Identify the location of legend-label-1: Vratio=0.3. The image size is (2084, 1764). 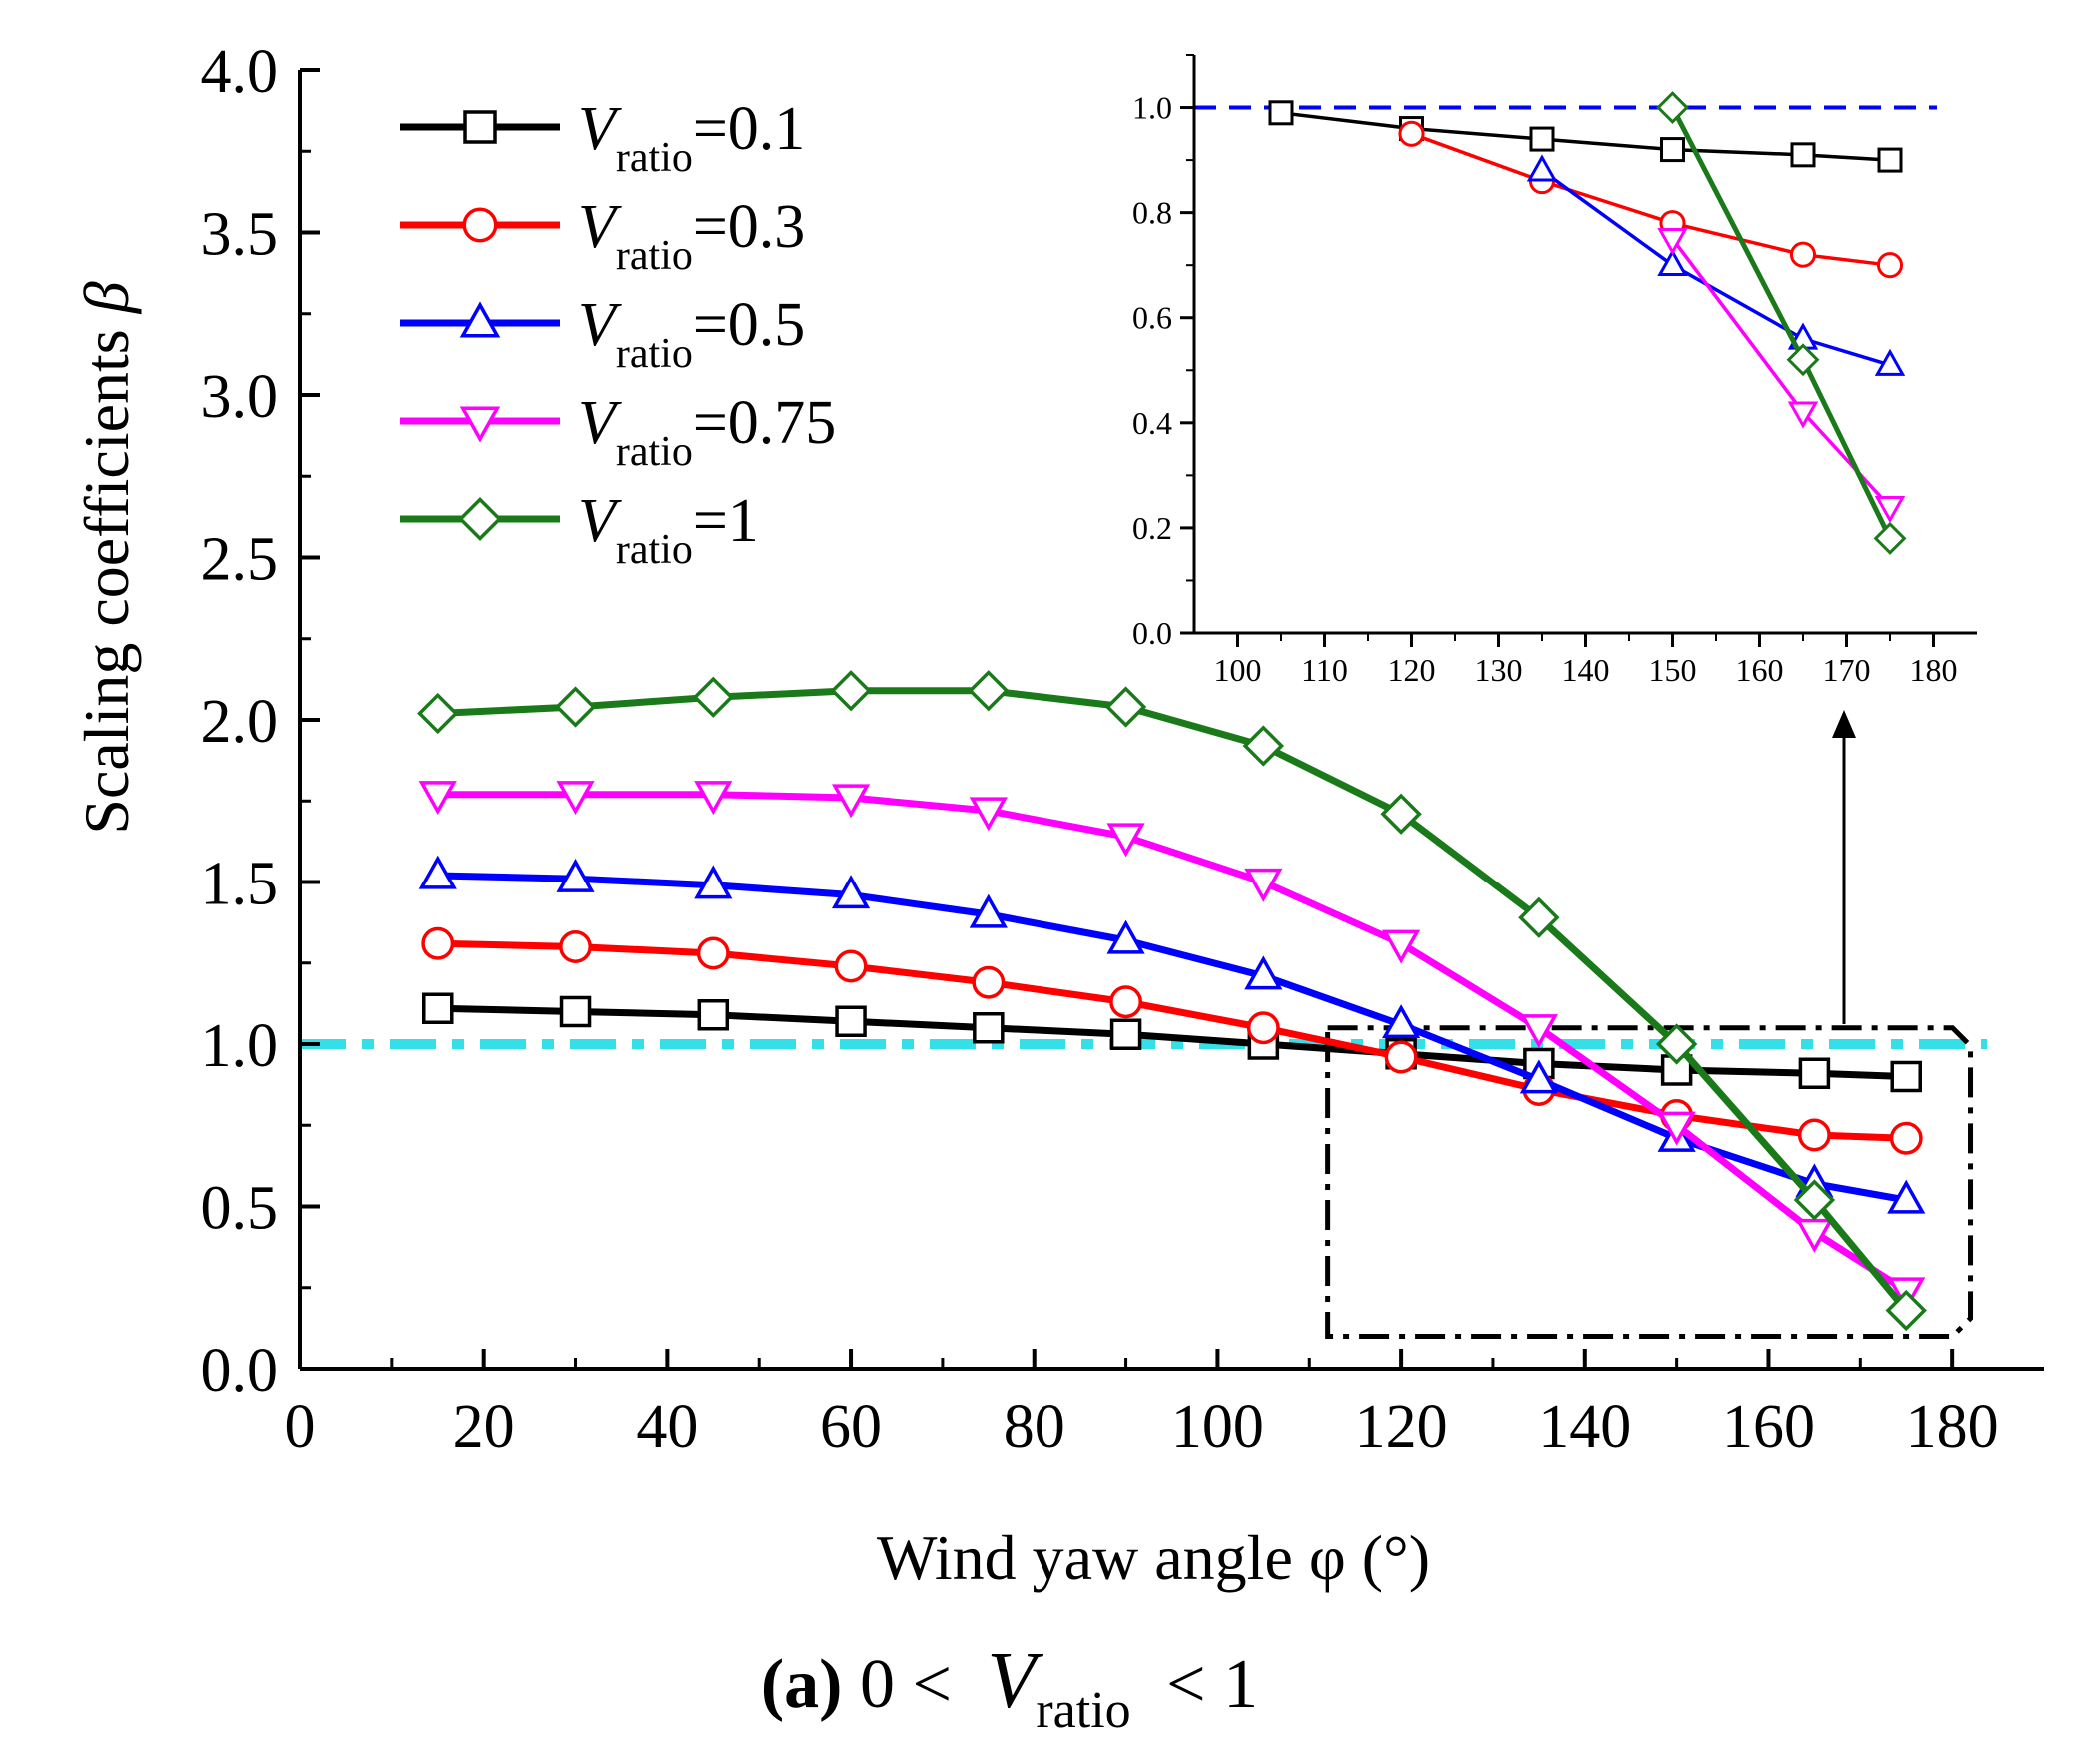
(691, 236).